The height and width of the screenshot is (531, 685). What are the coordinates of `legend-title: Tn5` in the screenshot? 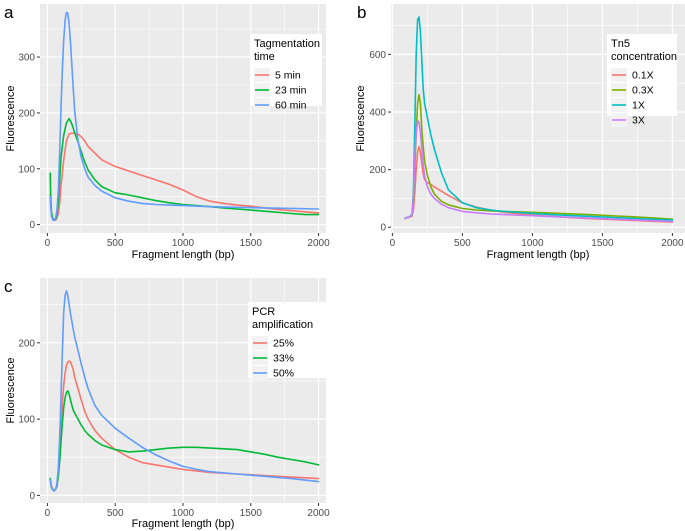 It's located at (620, 44).